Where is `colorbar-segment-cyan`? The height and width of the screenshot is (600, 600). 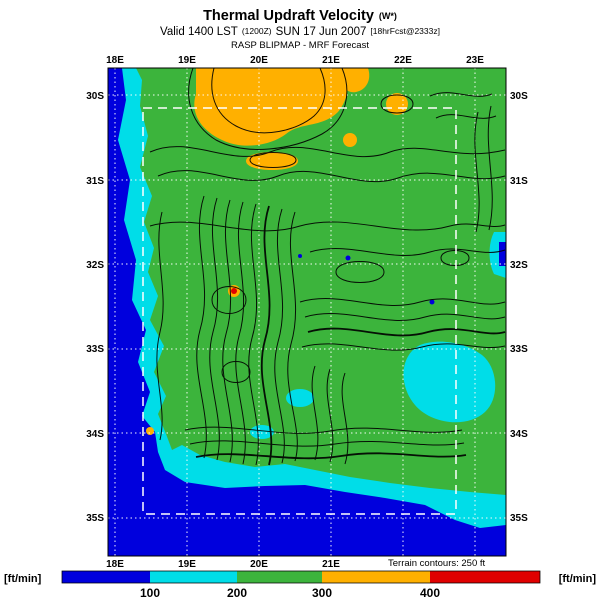
colorbar-segment-cyan is located at coordinates (193, 577).